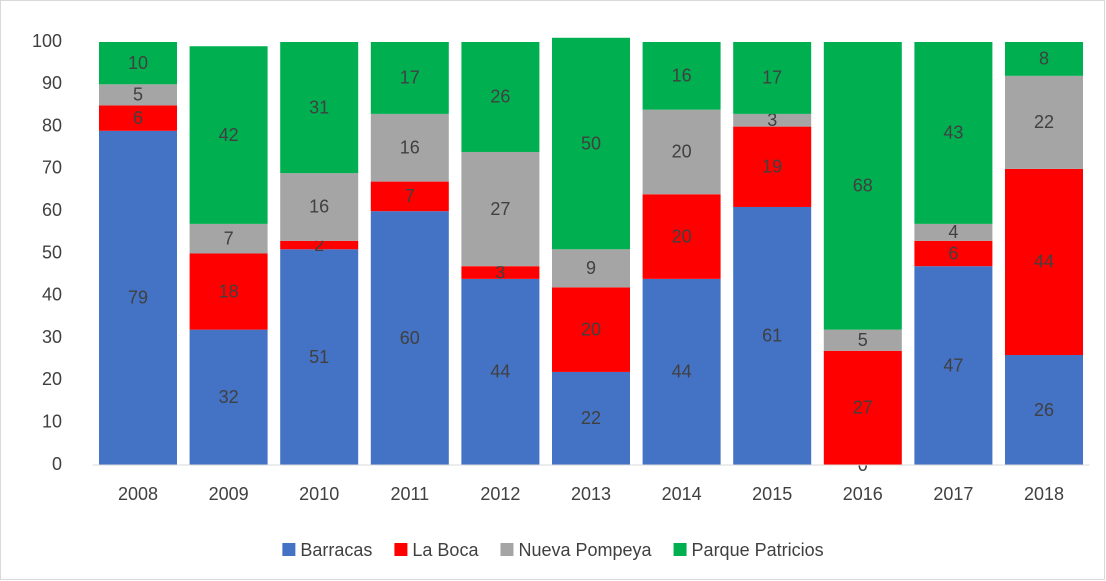  I want to click on data-label: 18, so click(229, 291).